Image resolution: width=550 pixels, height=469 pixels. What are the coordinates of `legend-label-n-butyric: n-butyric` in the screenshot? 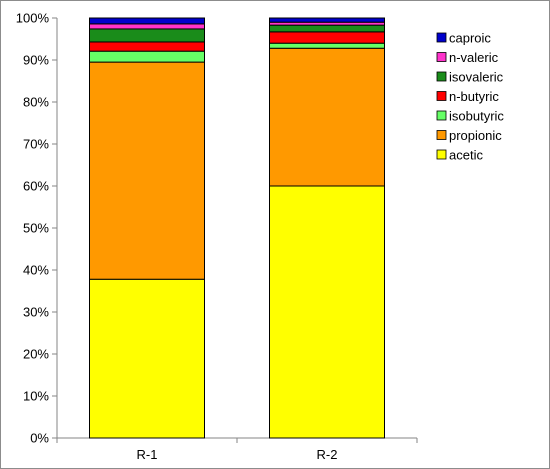 It's located at (474, 96).